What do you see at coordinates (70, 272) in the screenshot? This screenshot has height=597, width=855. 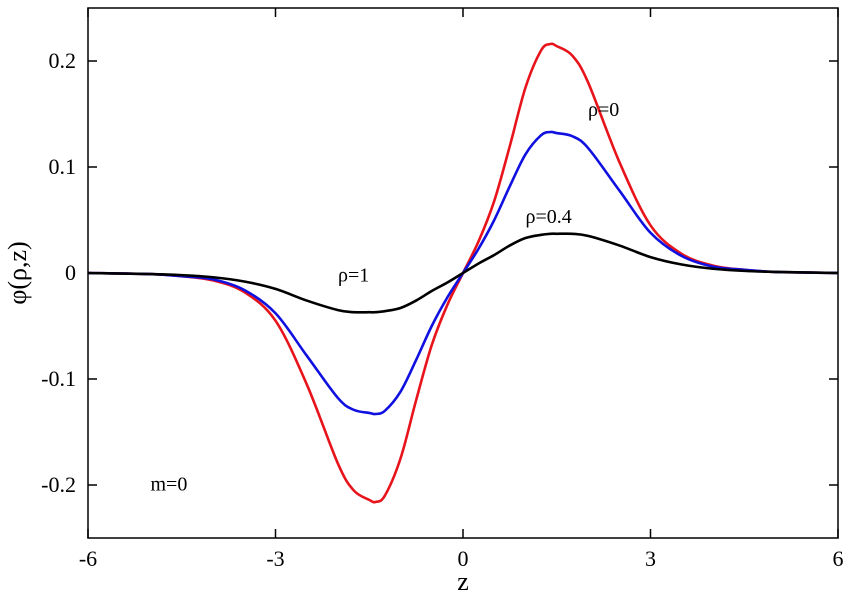 I see `y-tick-label: 0` at bounding box center [70, 272].